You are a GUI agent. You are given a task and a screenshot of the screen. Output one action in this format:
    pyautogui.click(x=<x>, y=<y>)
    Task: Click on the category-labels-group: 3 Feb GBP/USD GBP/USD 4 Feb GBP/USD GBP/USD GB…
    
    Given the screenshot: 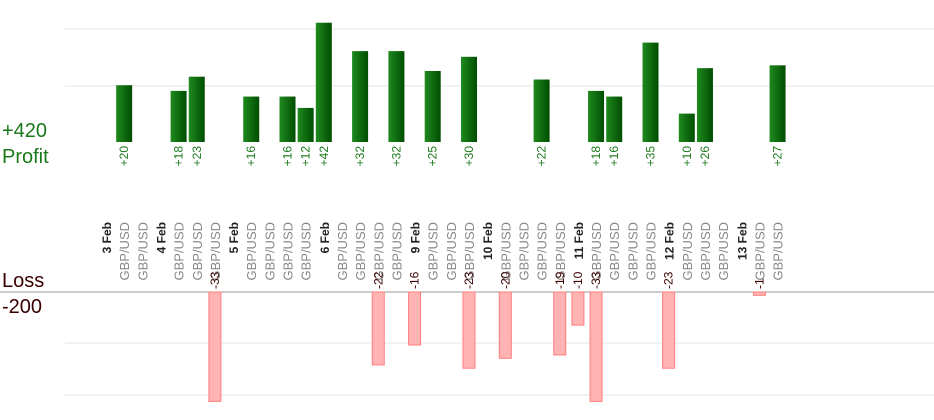 What is the action you would take?
    pyautogui.click(x=443, y=251)
    